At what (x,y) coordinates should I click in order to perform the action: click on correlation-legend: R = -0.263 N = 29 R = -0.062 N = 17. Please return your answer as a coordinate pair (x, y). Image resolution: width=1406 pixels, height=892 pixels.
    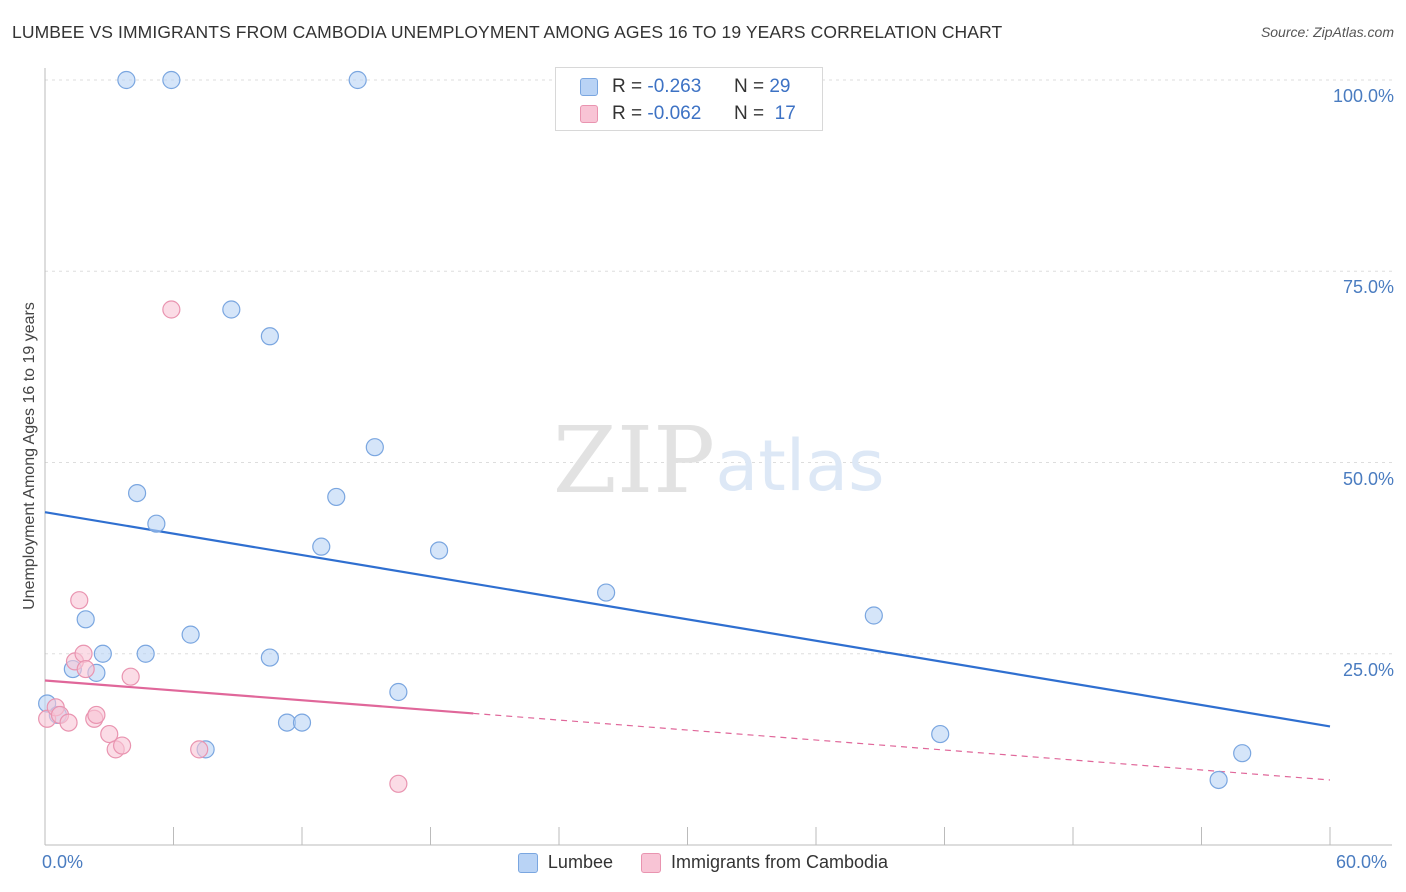
    Looking at the image, I should click on (689, 99).